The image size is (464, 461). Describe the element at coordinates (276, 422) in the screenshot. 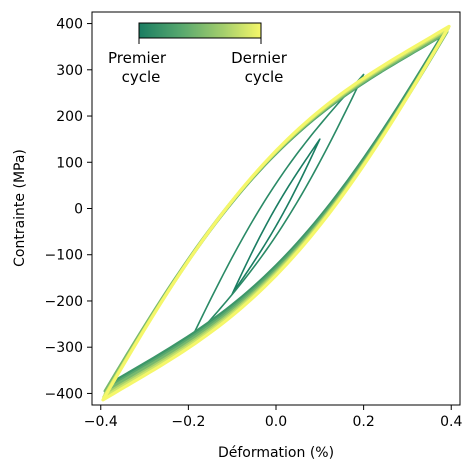

I see `x-tick-label: 0.0` at that location.